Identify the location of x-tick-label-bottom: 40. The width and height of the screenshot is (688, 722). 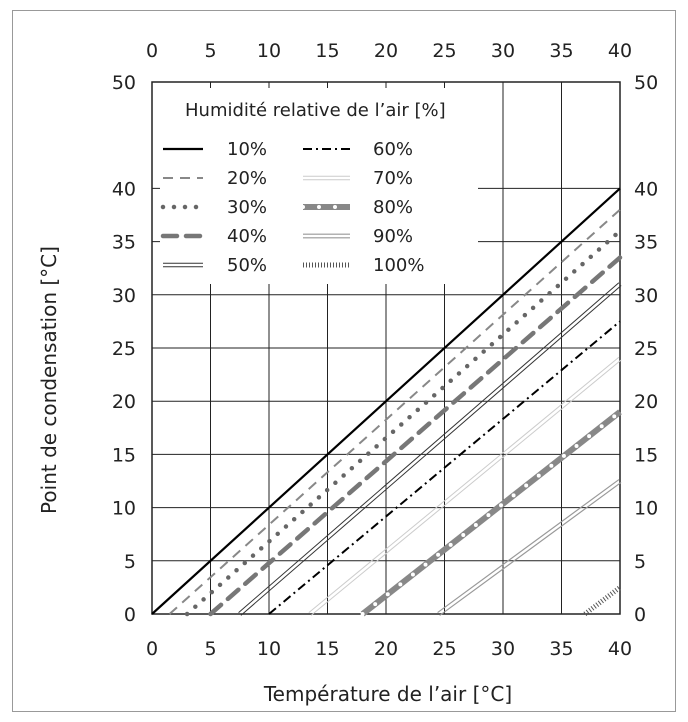
(620, 649).